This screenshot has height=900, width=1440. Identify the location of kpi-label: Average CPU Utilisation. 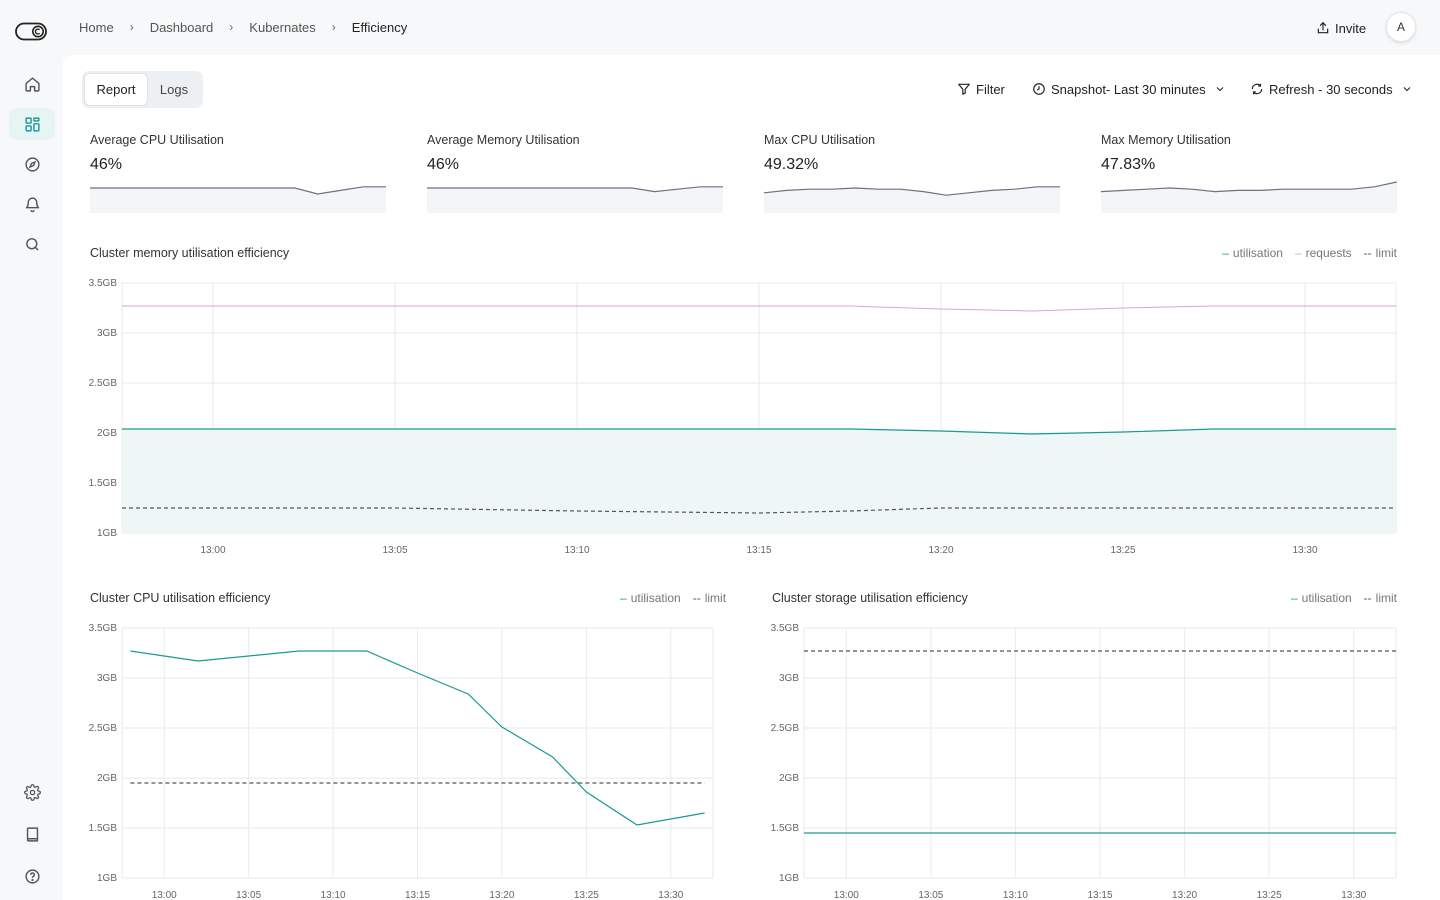
(157, 140).